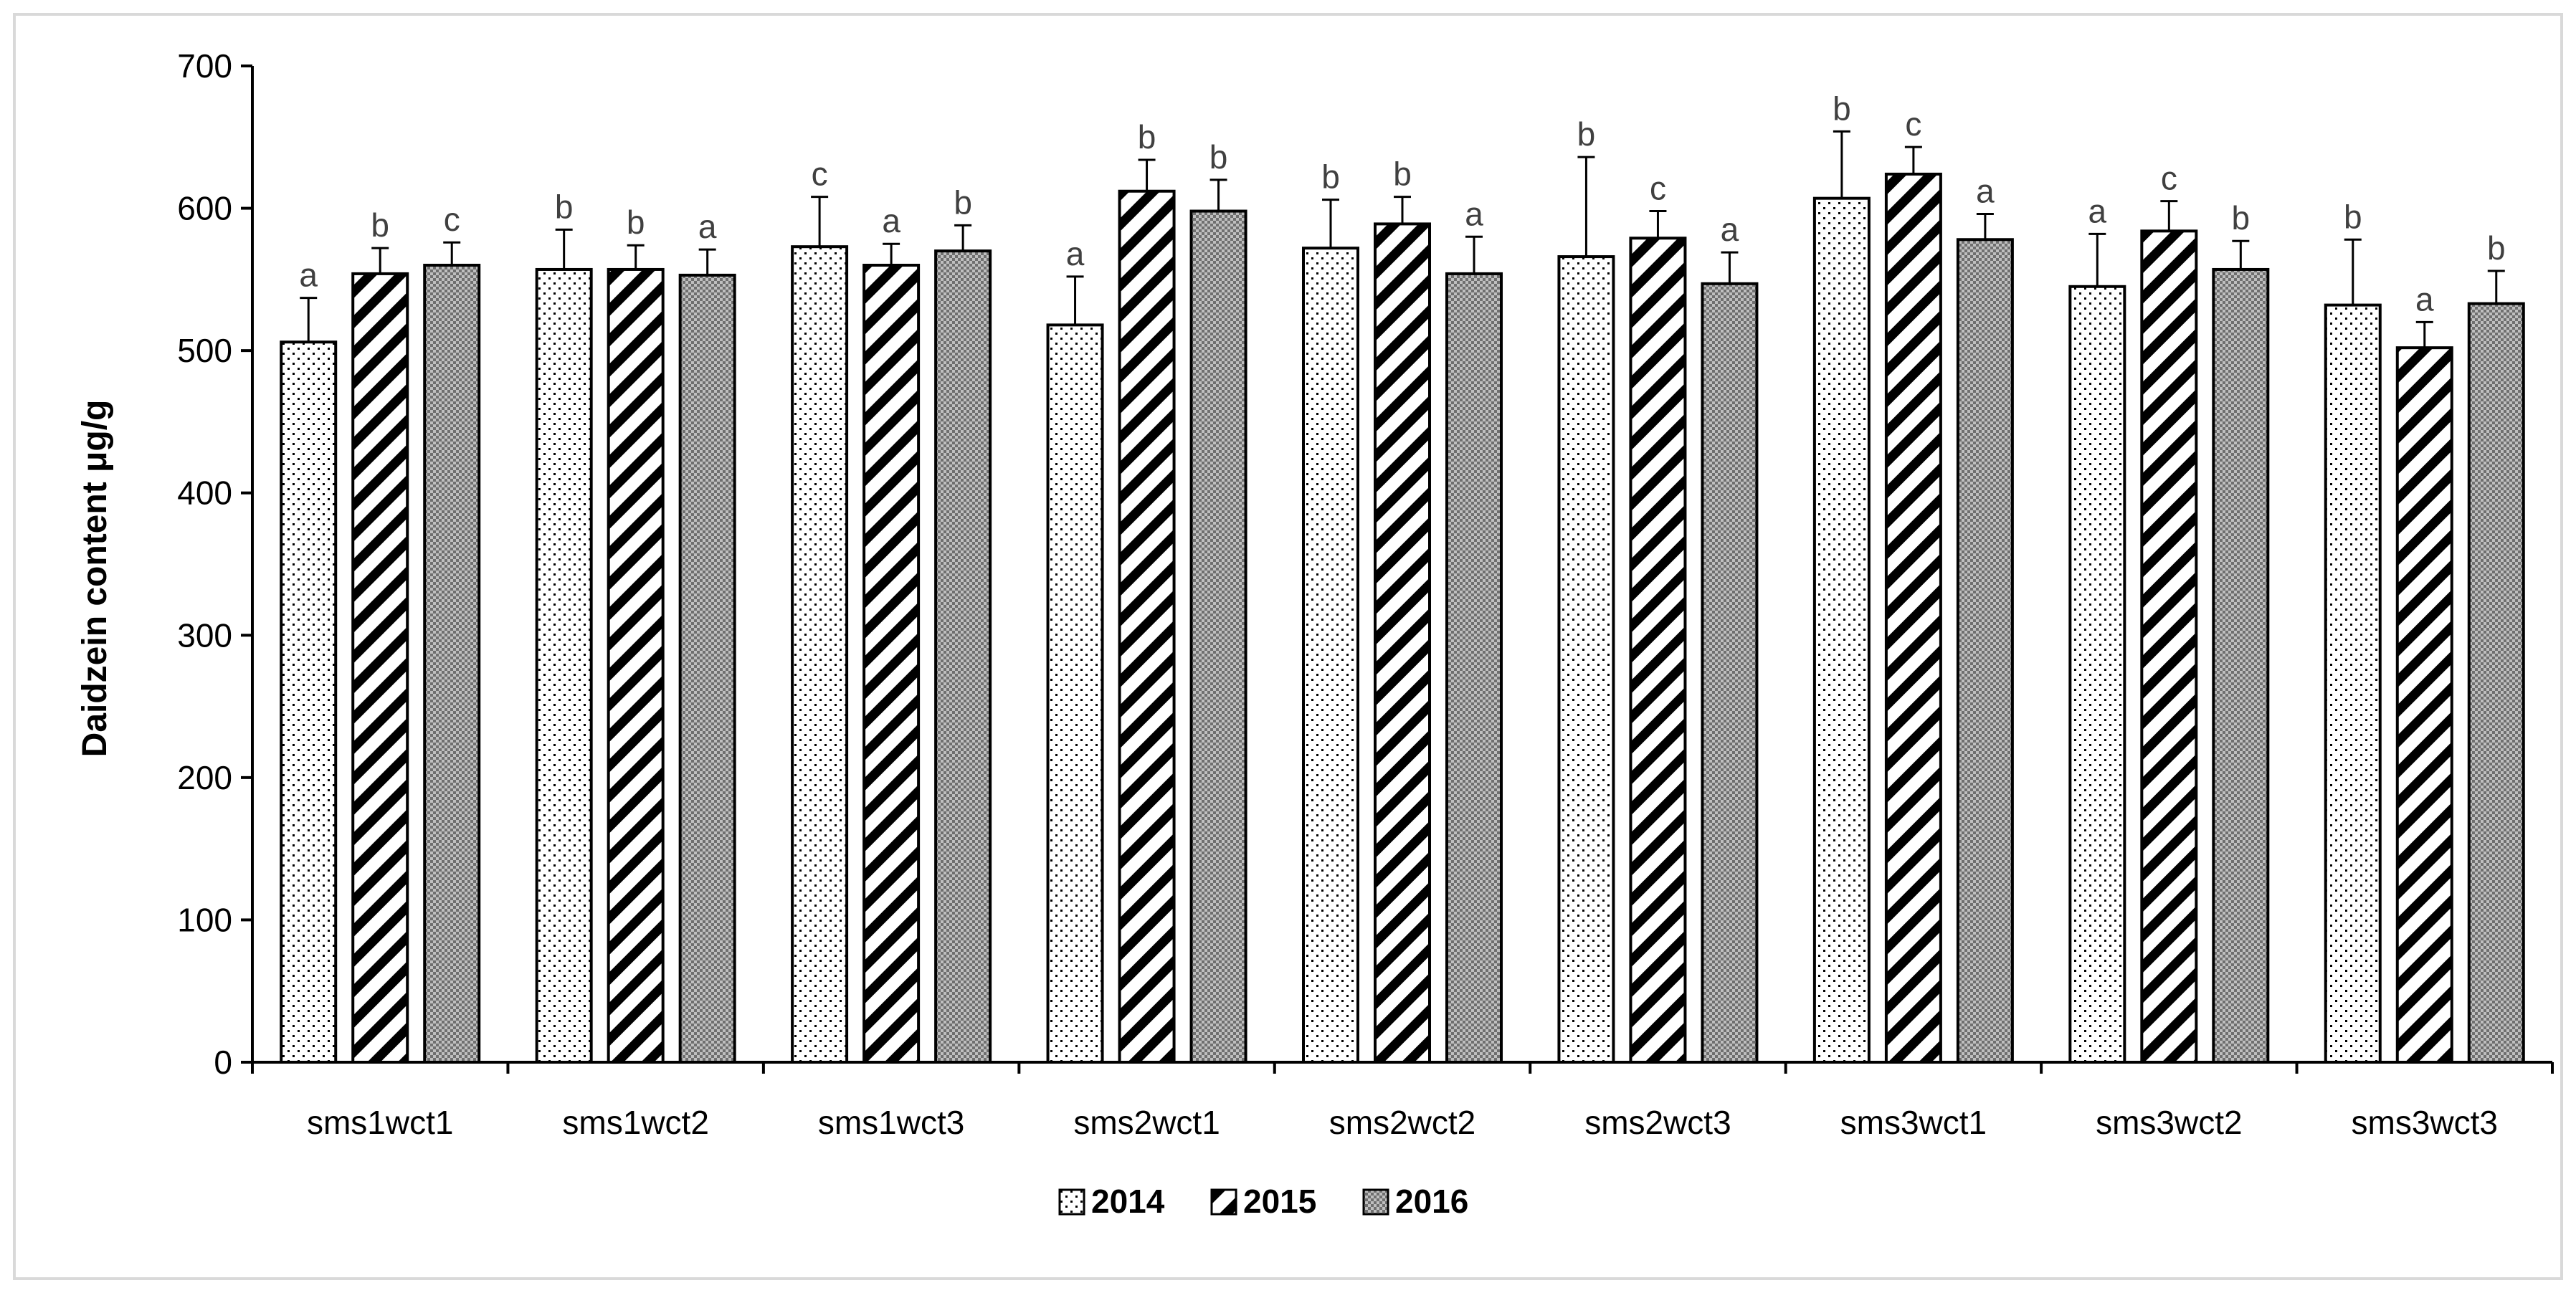 The height and width of the screenshot is (1293, 2576). What do you see at coordinates (1913, 1123) in the screenshot?
I see `x-category-label: sms3wct1` at bounding box center [1913, 1123].